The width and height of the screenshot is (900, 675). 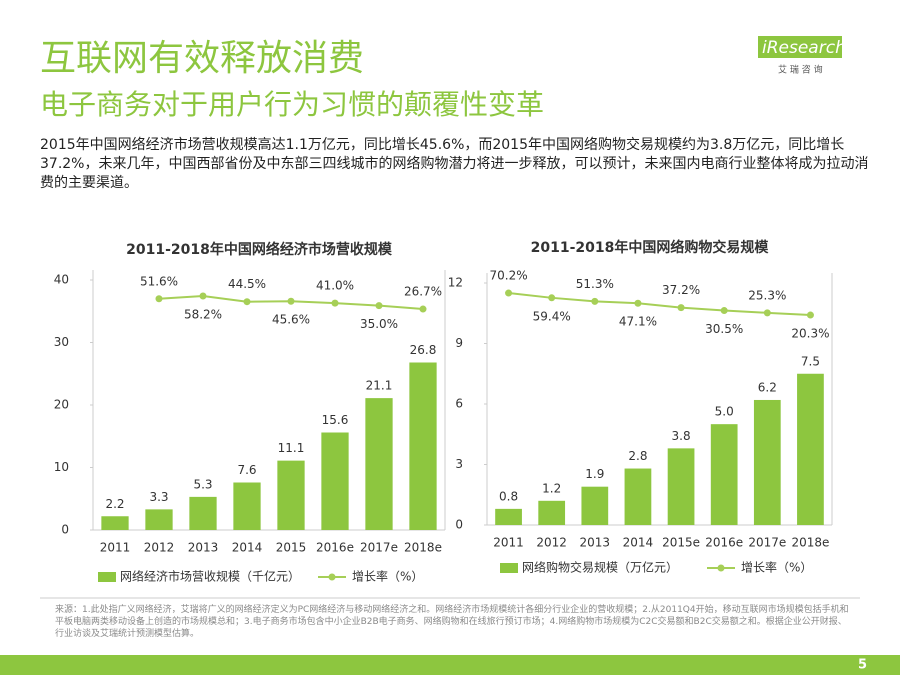 I want to click on data-label: 7.6, so click(x=246, y=470).